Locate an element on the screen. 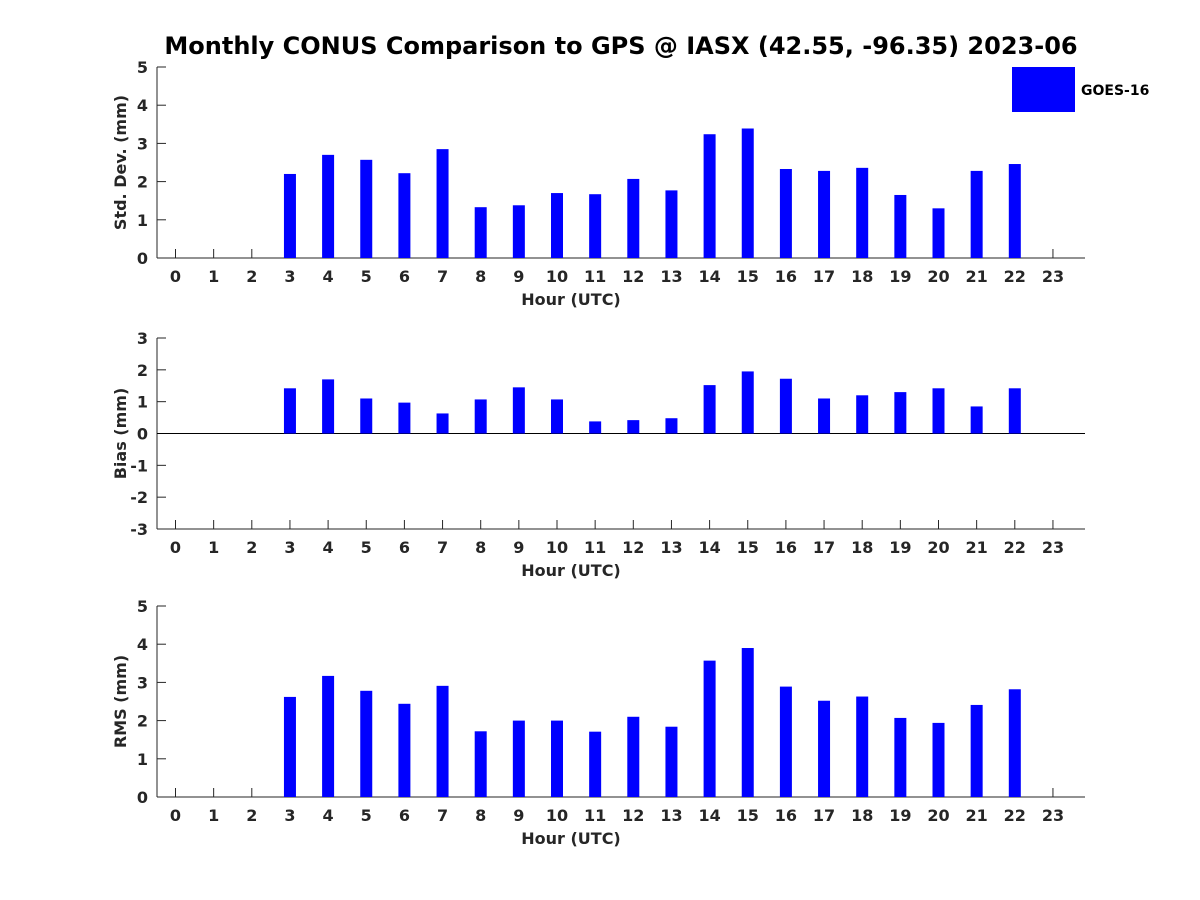 Image resolution: width=1200 pixels, height=900 pixels. y-tick-label: 5 is located at coordinates (142, 606).